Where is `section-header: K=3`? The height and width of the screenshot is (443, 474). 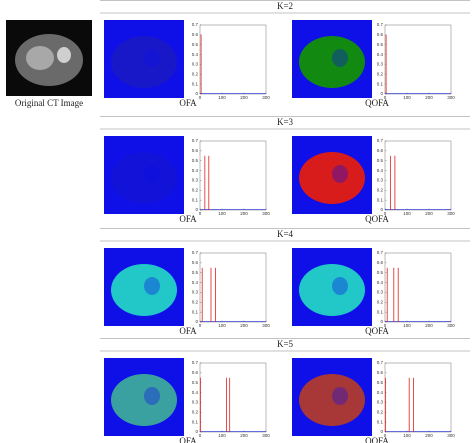
section-header: K=3 is located at coordinates (285, 122).